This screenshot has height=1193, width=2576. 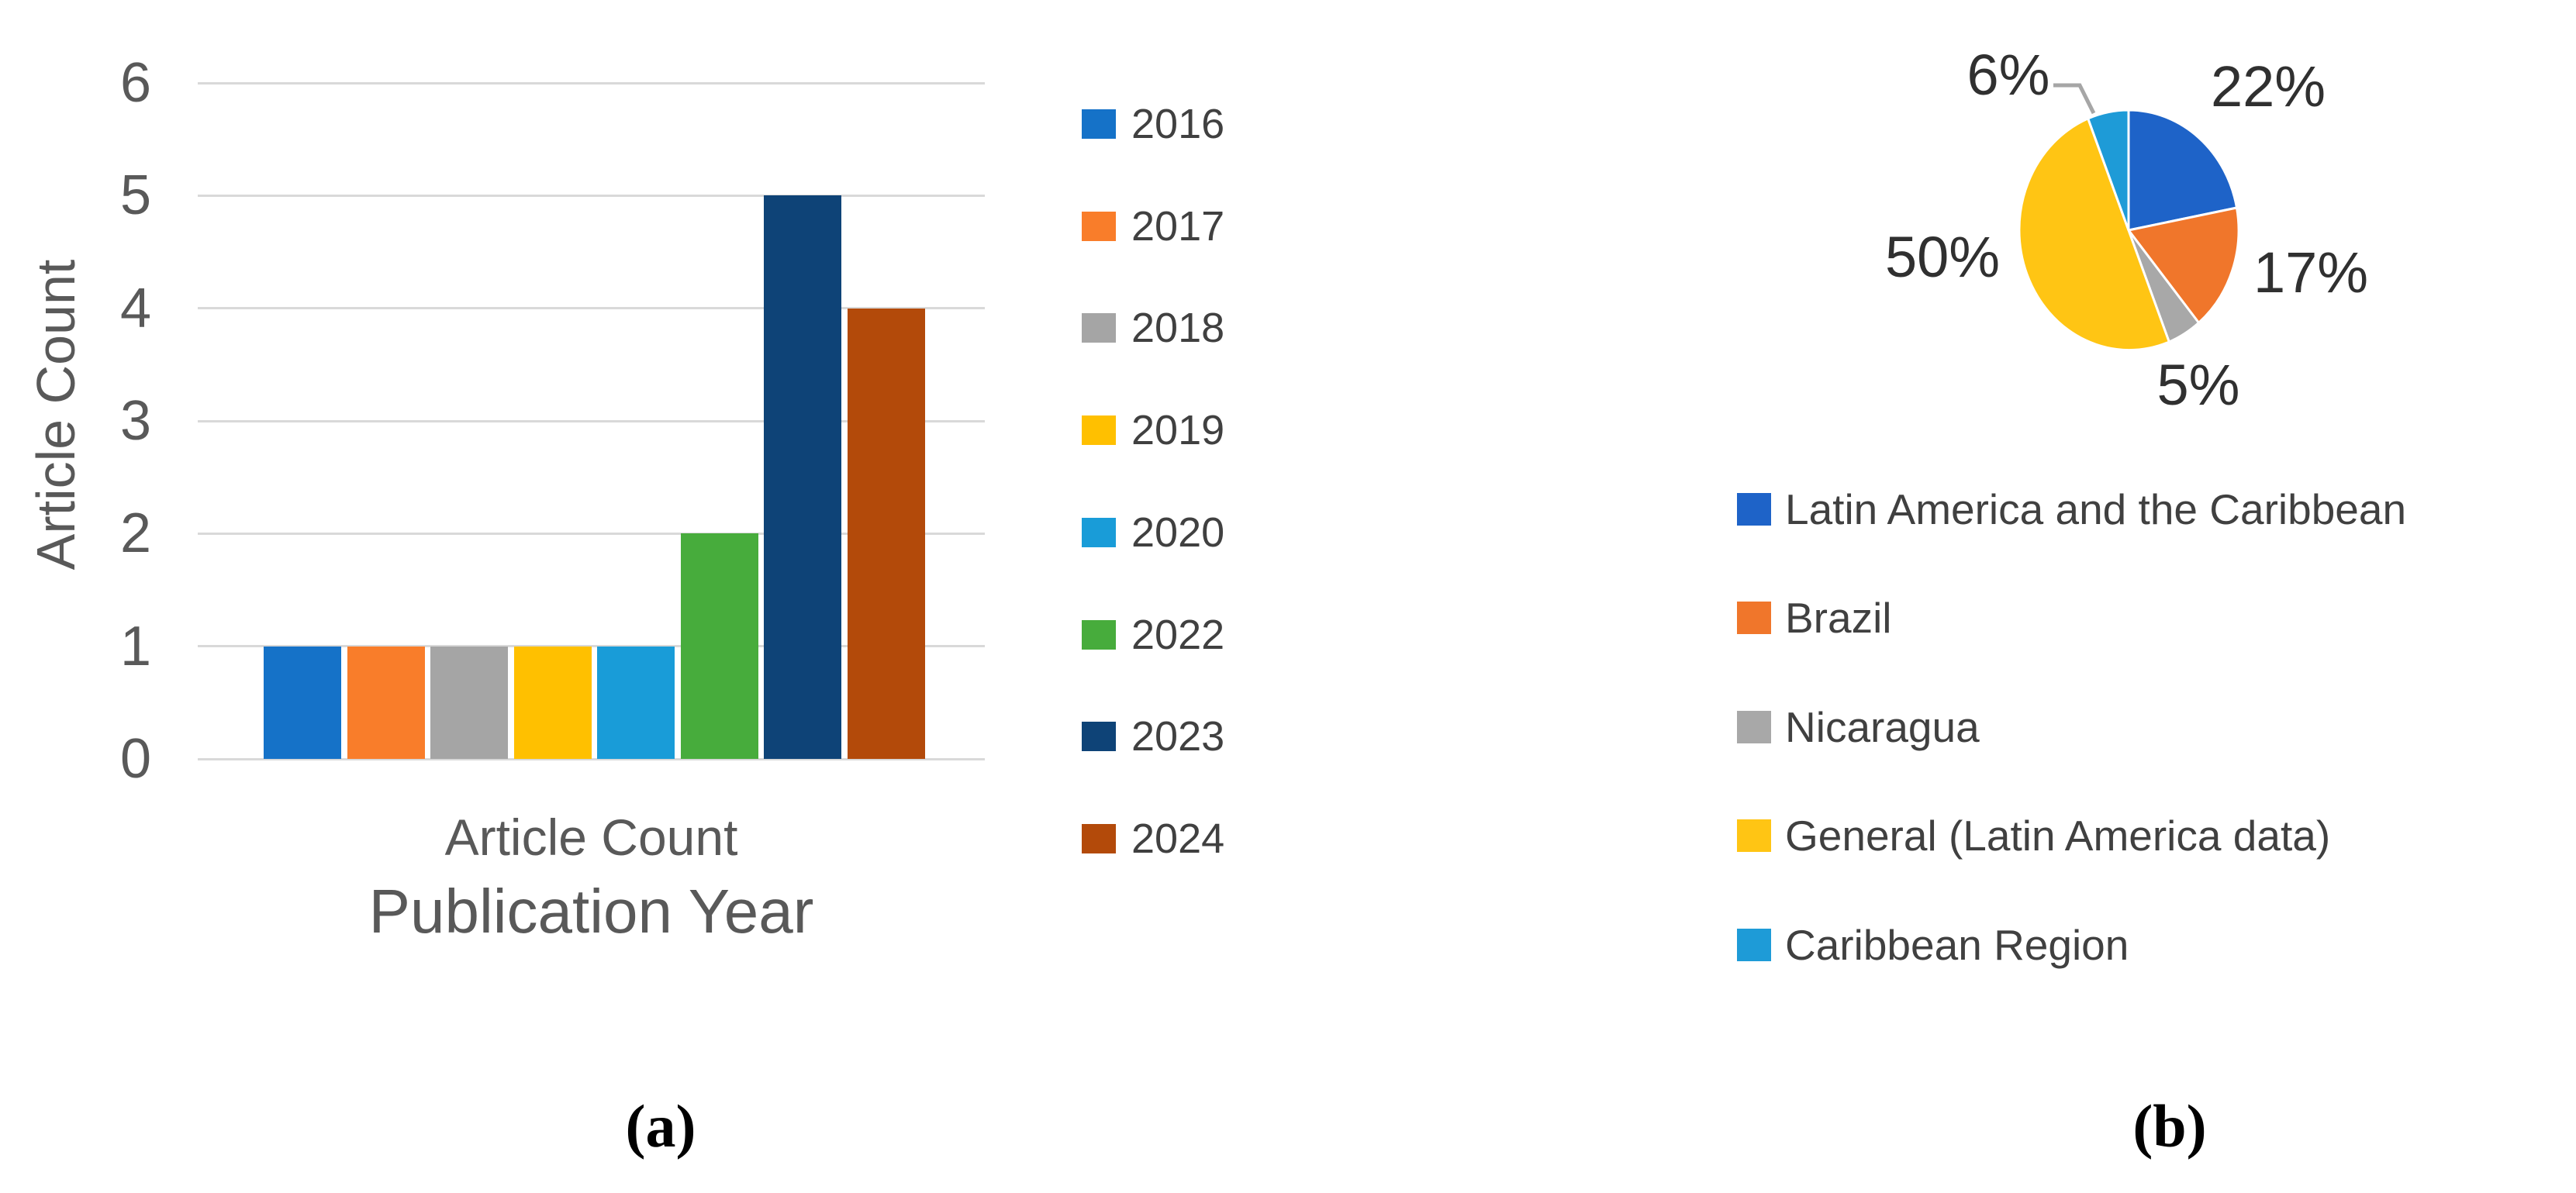 I want to click on y-tick-label-0: 0, so click(x=135, y=759).